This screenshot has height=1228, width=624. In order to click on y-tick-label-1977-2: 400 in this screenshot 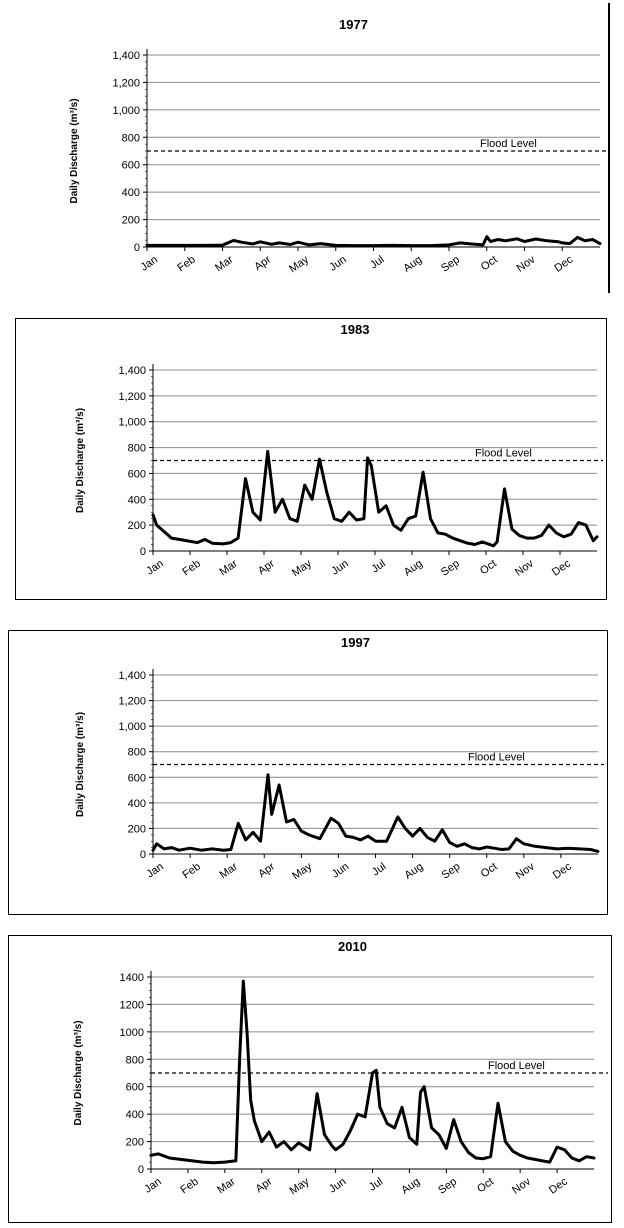, I will do `click(131, 193)`.